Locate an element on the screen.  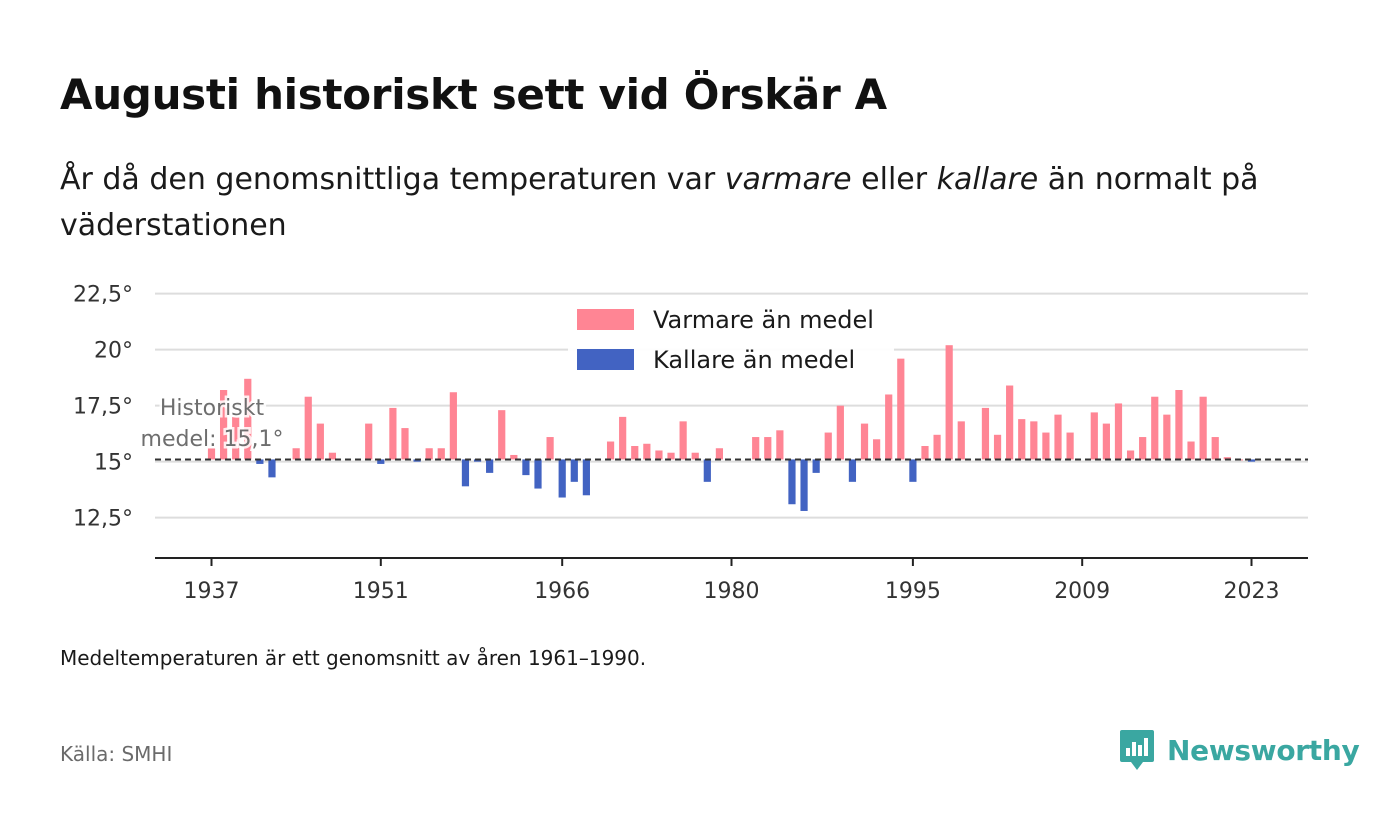
baseline-label-line2: medel: 15,1° is located at coordinates (212, 439).